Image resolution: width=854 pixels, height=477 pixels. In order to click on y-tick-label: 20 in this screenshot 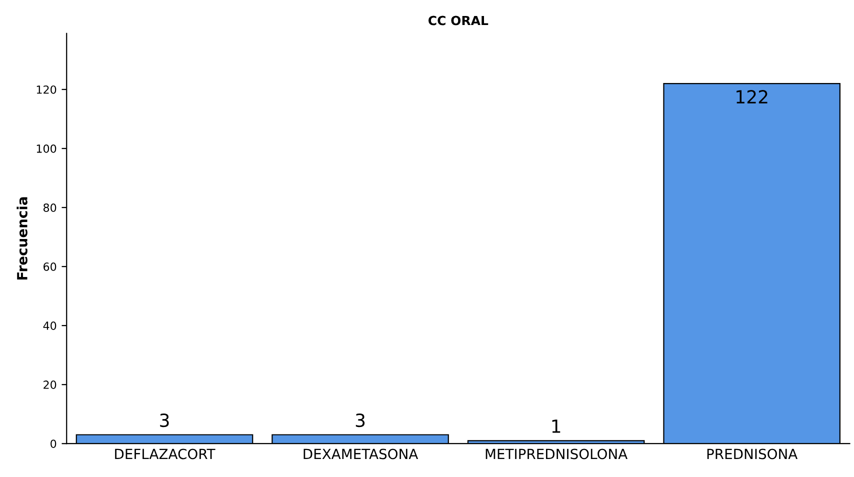, I will do `click(50, 384)`.